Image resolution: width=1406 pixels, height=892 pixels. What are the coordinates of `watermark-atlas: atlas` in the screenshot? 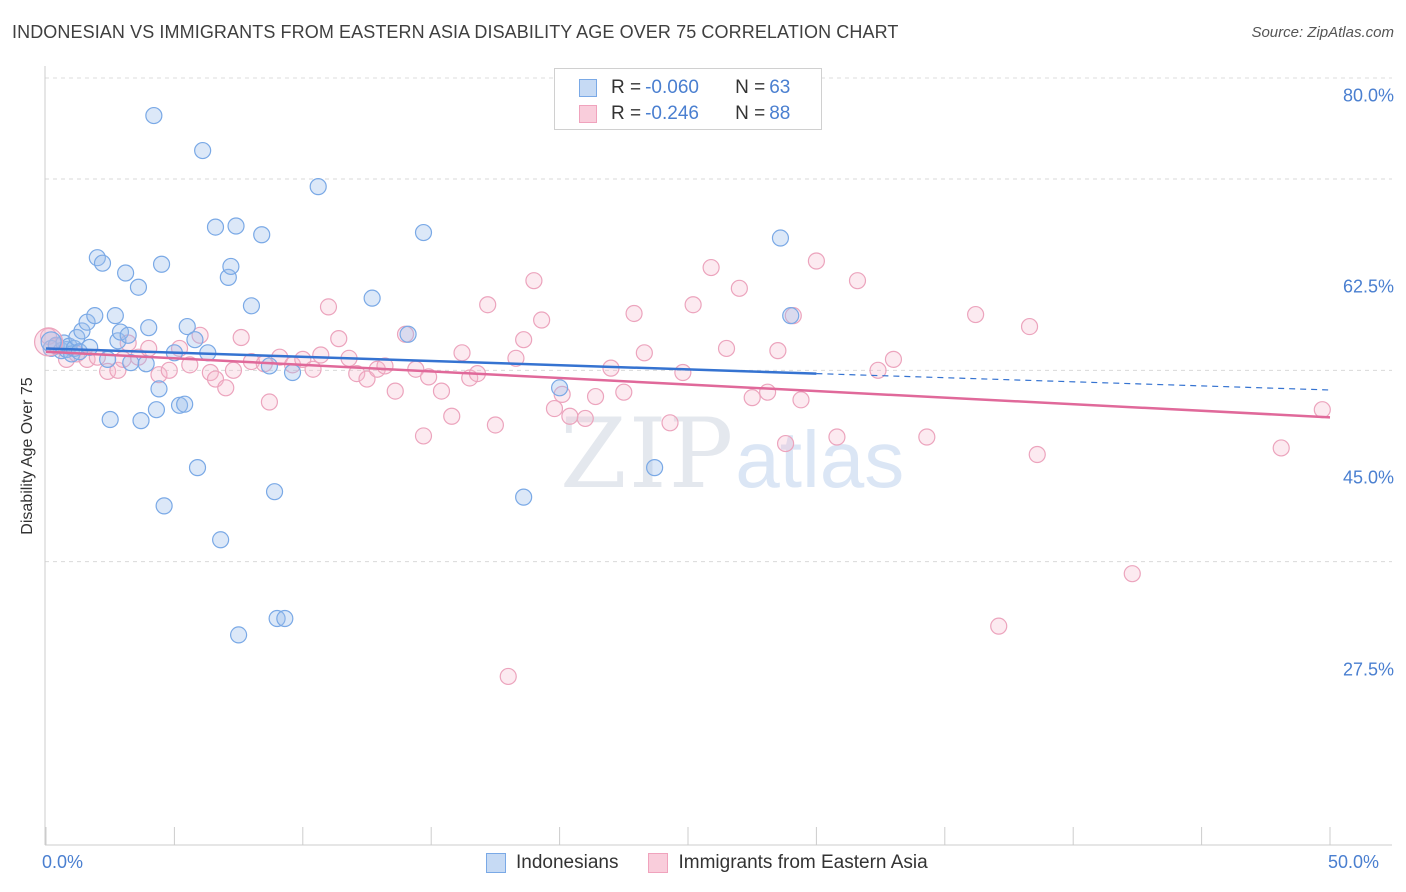 It's located at (820, 459).